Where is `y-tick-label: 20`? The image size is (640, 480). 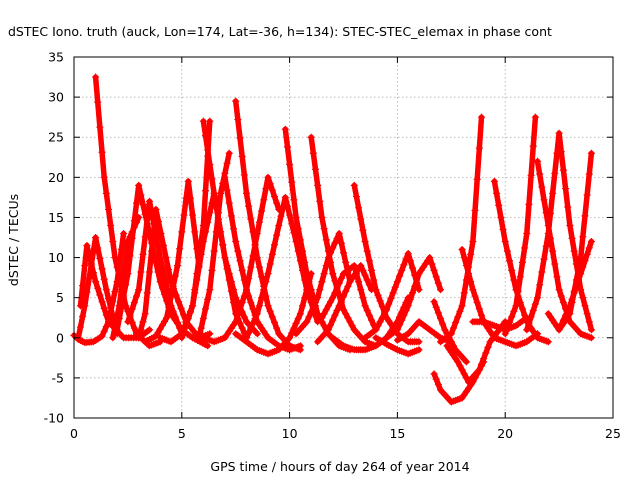
y-tick-label: 20 is located at coordinates (56, 177).